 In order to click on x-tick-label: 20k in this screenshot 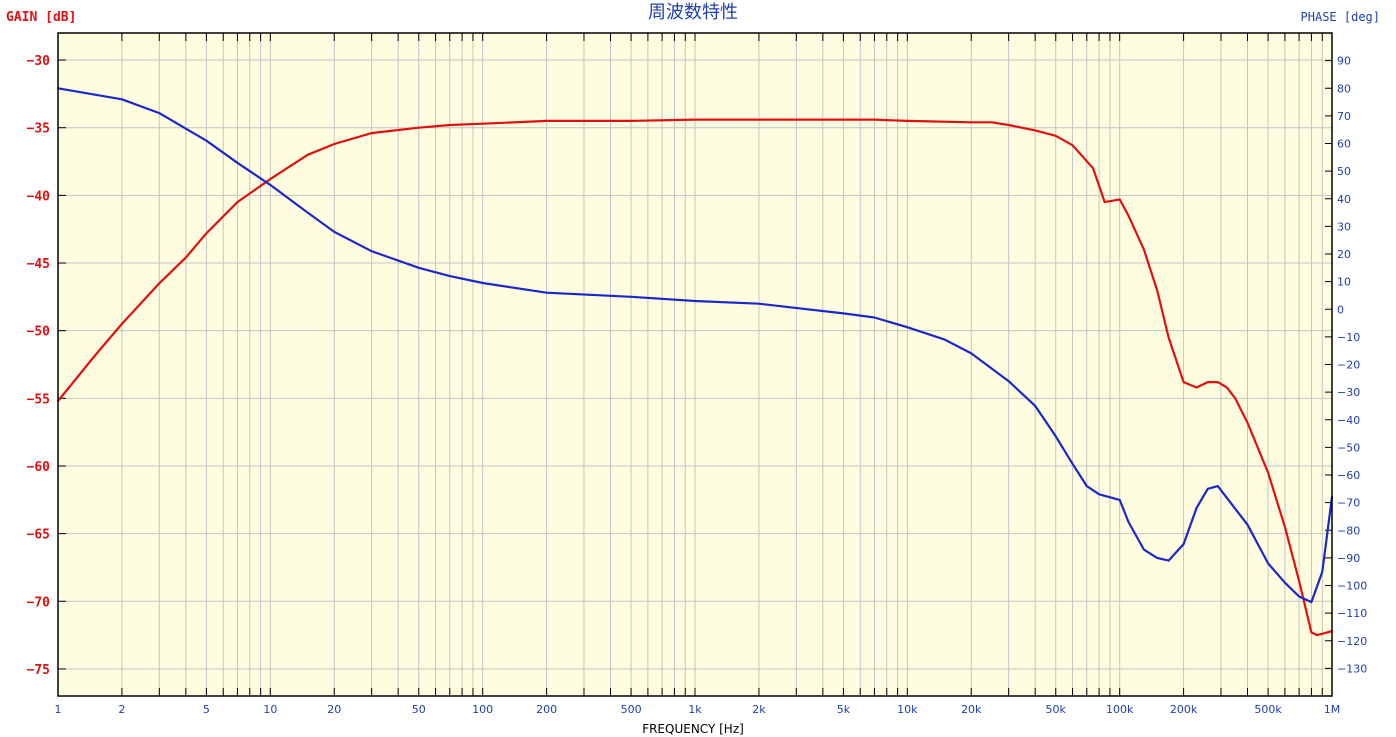, I will do `click(971, 709)`.